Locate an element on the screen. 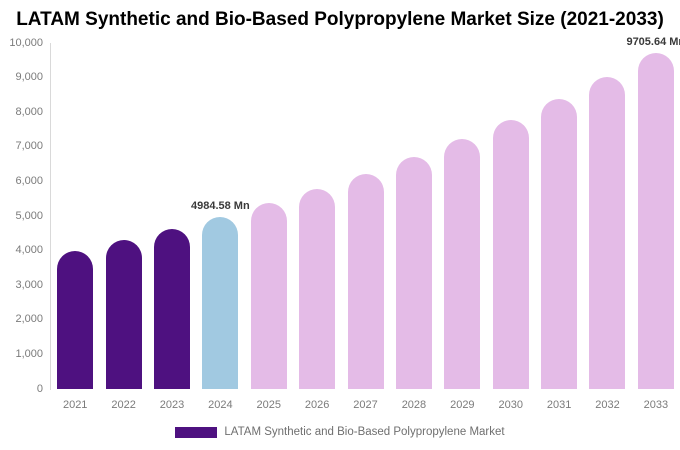 This screenshot has height=450, width=680. bar-slot-2023 is located at coordinates (172, 216).